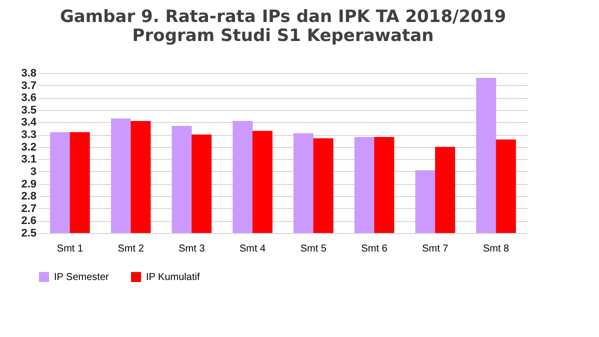  Describe the element at coordinates (283, 17) in the screenshot. I see `text: Gambar 9. Rata-rata IPs dan IPK TA 2018/2019` at that location.